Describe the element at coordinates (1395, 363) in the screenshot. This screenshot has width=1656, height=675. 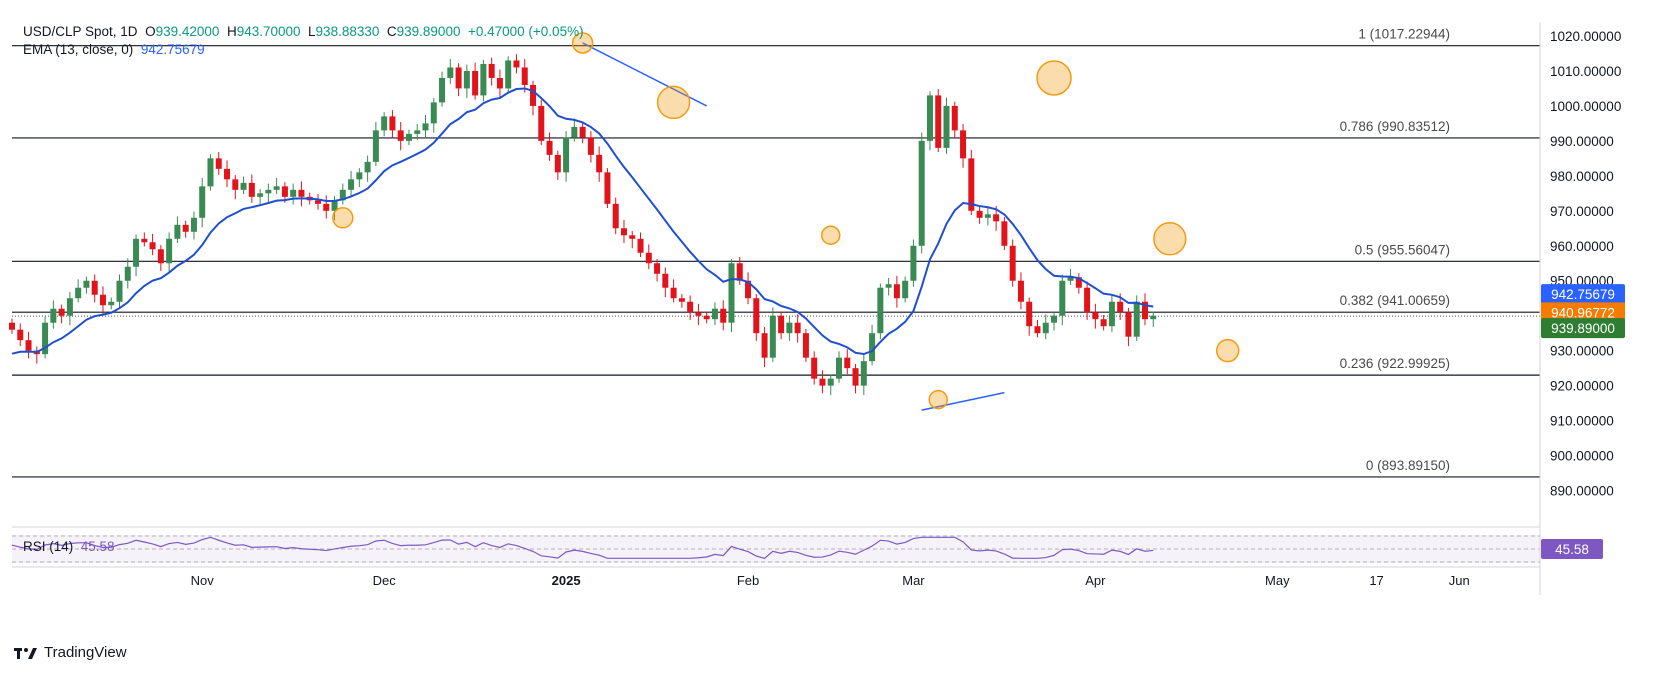
I see `fib-label: 0.236 (922.99925)` at that location.